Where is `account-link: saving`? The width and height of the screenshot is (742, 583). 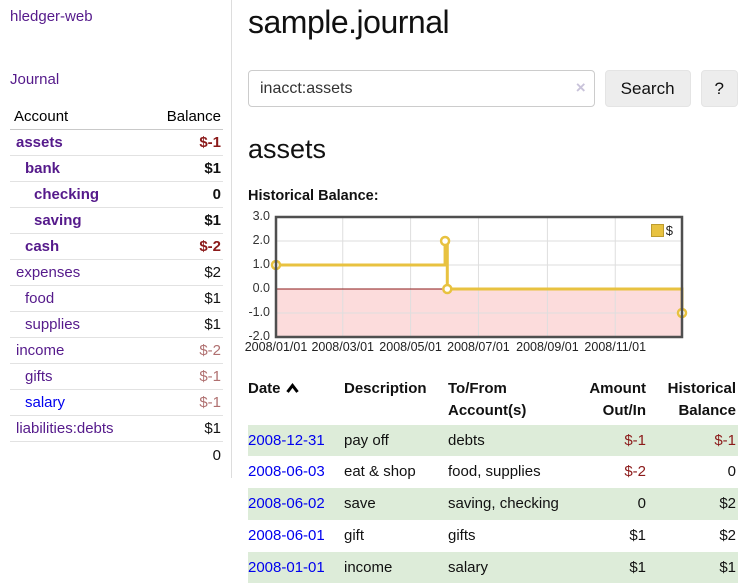 account-link: saving is located at coordinates (47, 220).